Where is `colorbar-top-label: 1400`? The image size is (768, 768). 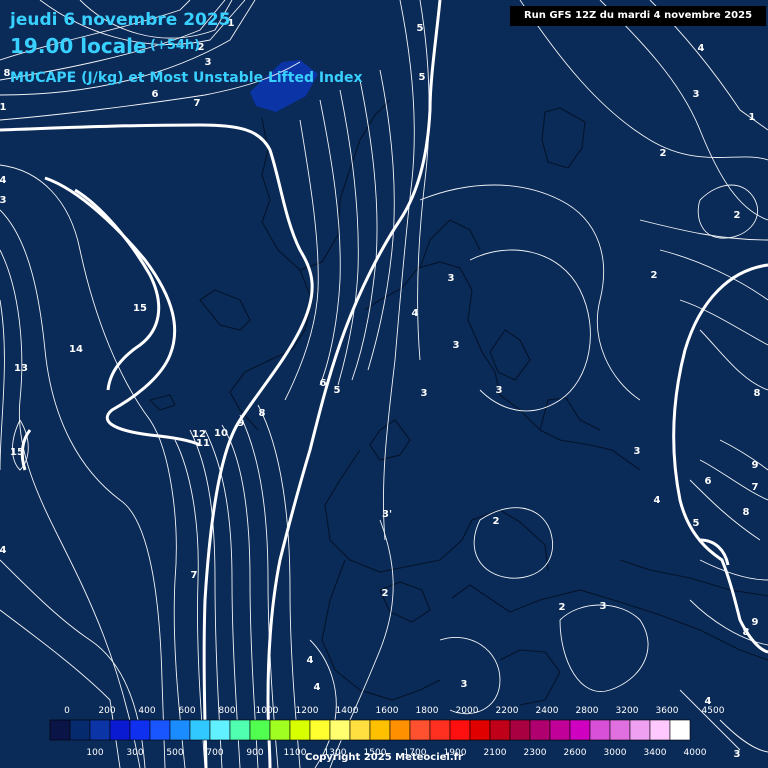 colorbar-top-label: 1400 is located at coordinates (347, 711).